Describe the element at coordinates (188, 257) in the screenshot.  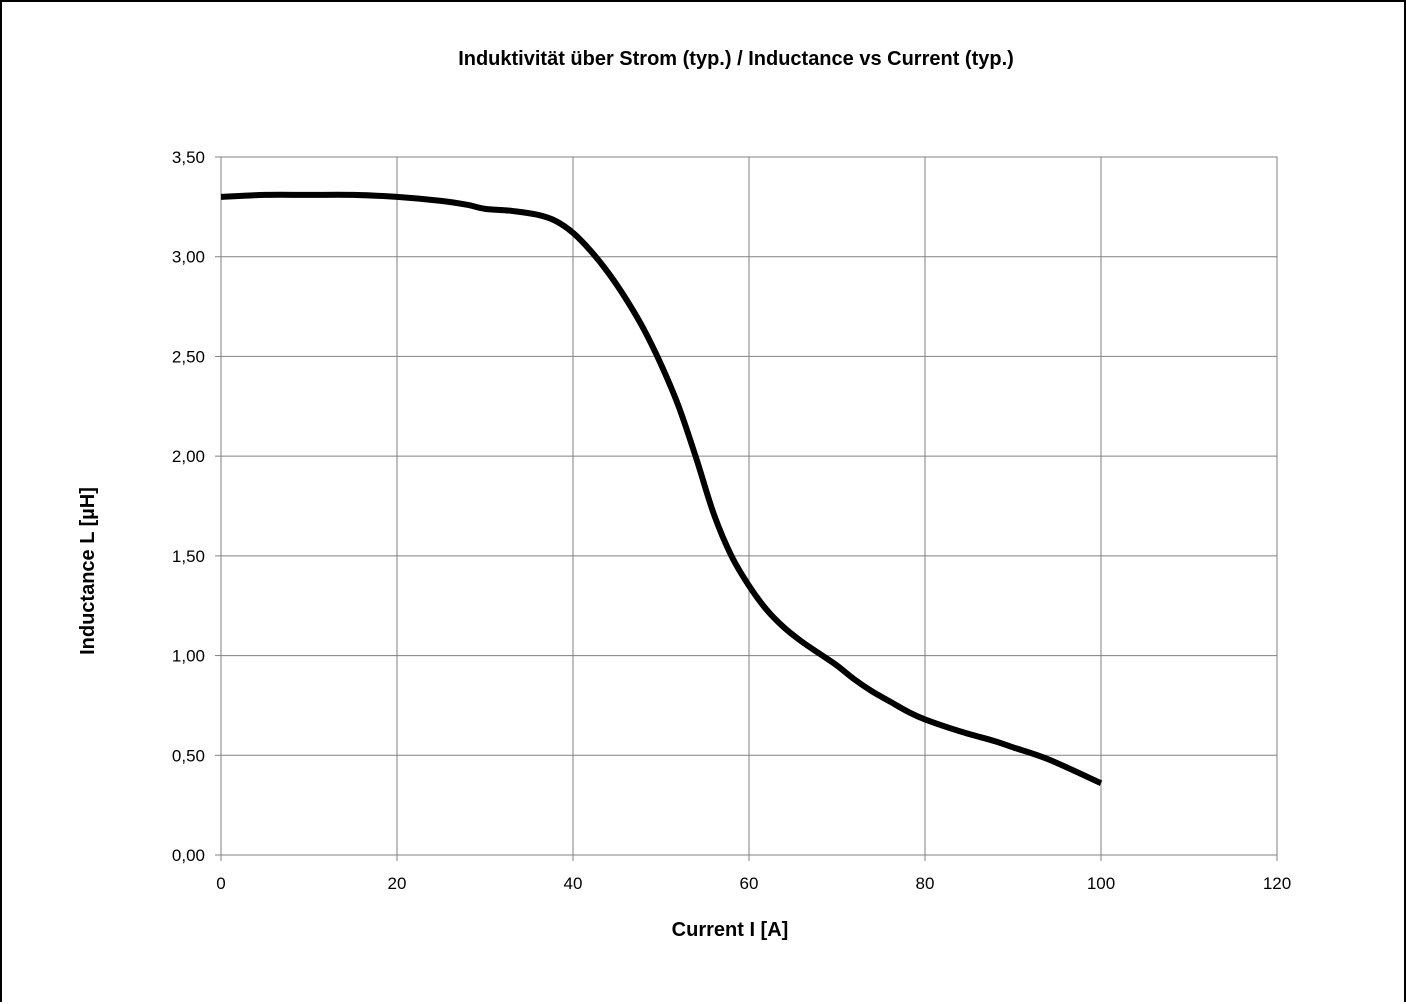
I see `y-tick-label: 3,00` at that location.